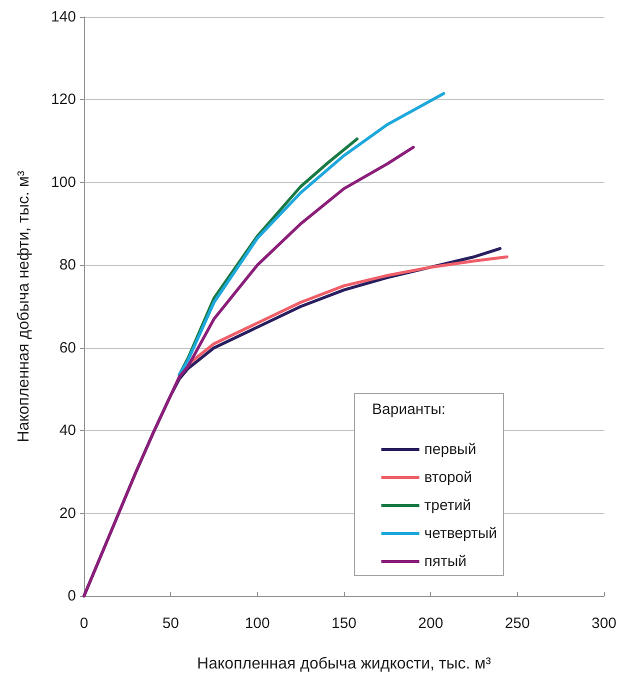  I want to click on x-tick-label: 100, so click(257, 623).